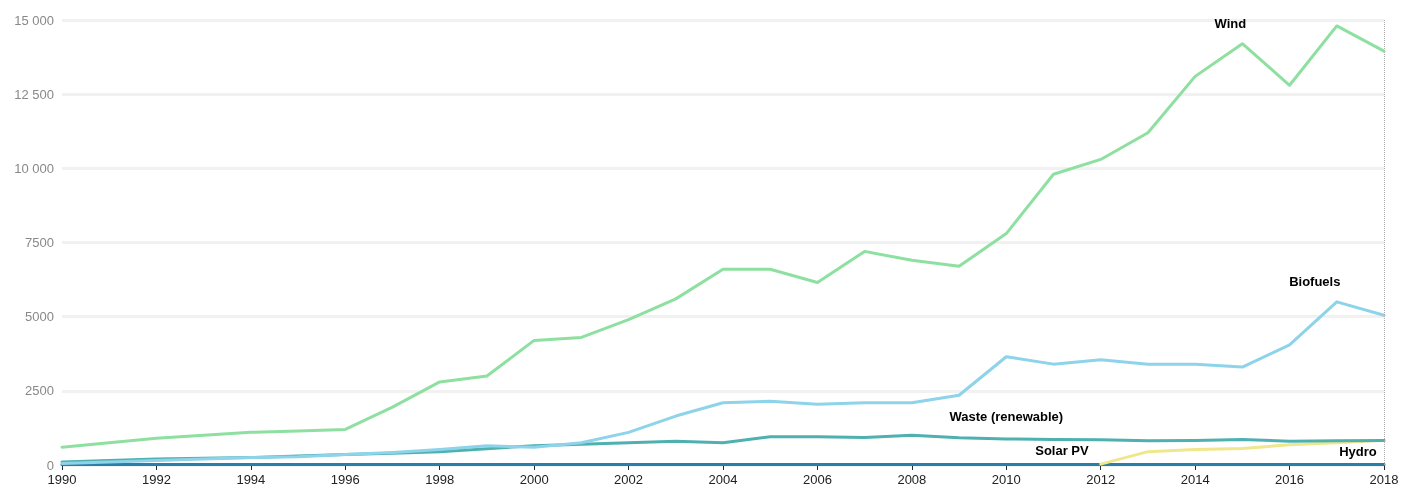 Image resolution: width=1406 pixels, height=493 pixels. What do you see at coordinates (912, 479) in the screenshot?
I see `x-tick-label: 2008` at bounding box center [912, 479].